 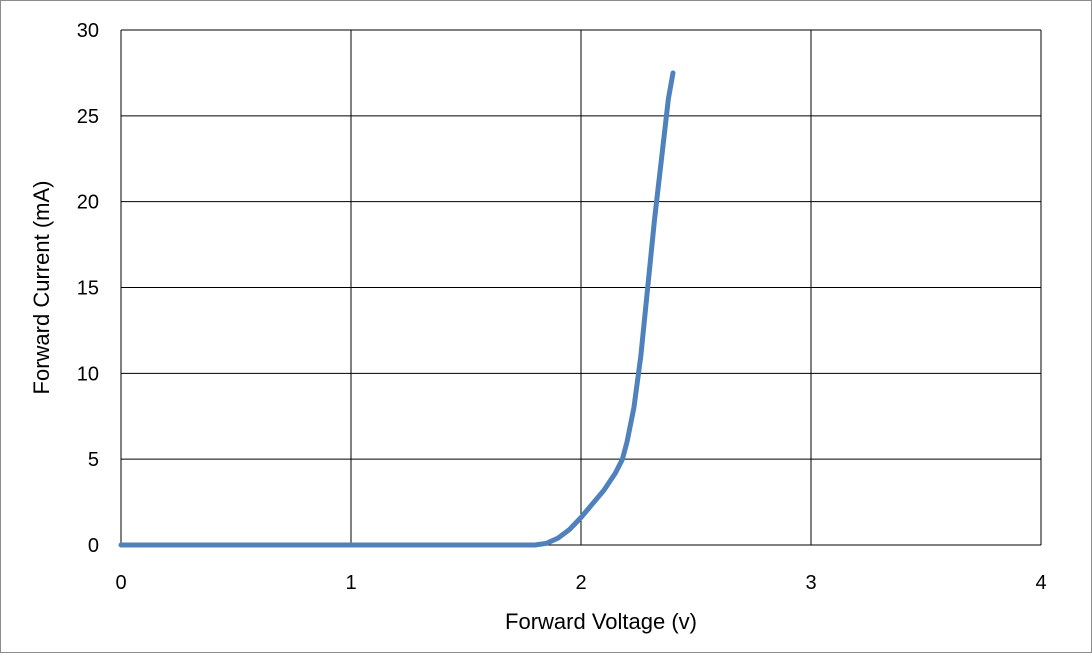 What do you see at coordinates (810, 583) in the screenshot?
I see `x-tick-label: 3` at bounding box center [810, 583].